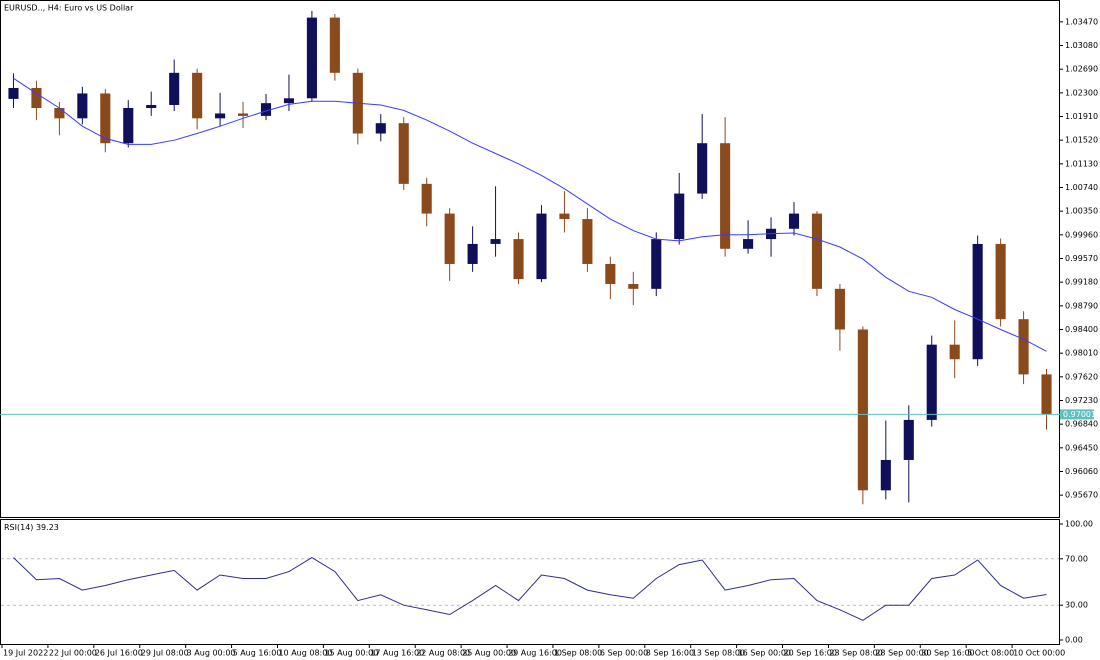  Describe the element at coordinates (1079, 414) in the screenshot. I see `price-label: 0.97001` at that location.